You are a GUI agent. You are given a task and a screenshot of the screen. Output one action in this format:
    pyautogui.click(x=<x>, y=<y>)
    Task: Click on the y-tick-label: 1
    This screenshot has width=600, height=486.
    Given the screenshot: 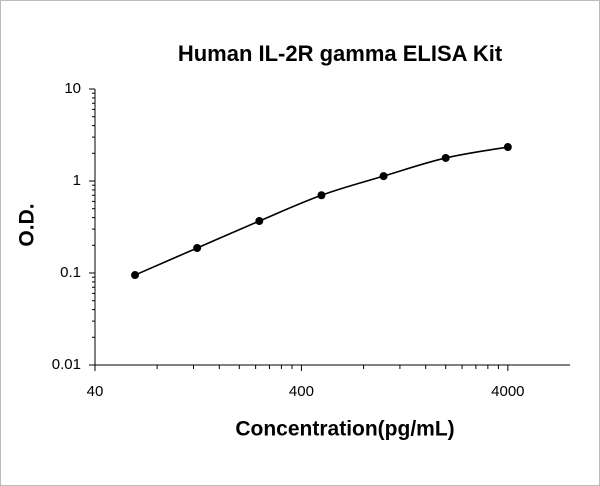 What is the action you would take?
    pyautogui.click(x=77, y=180)
    